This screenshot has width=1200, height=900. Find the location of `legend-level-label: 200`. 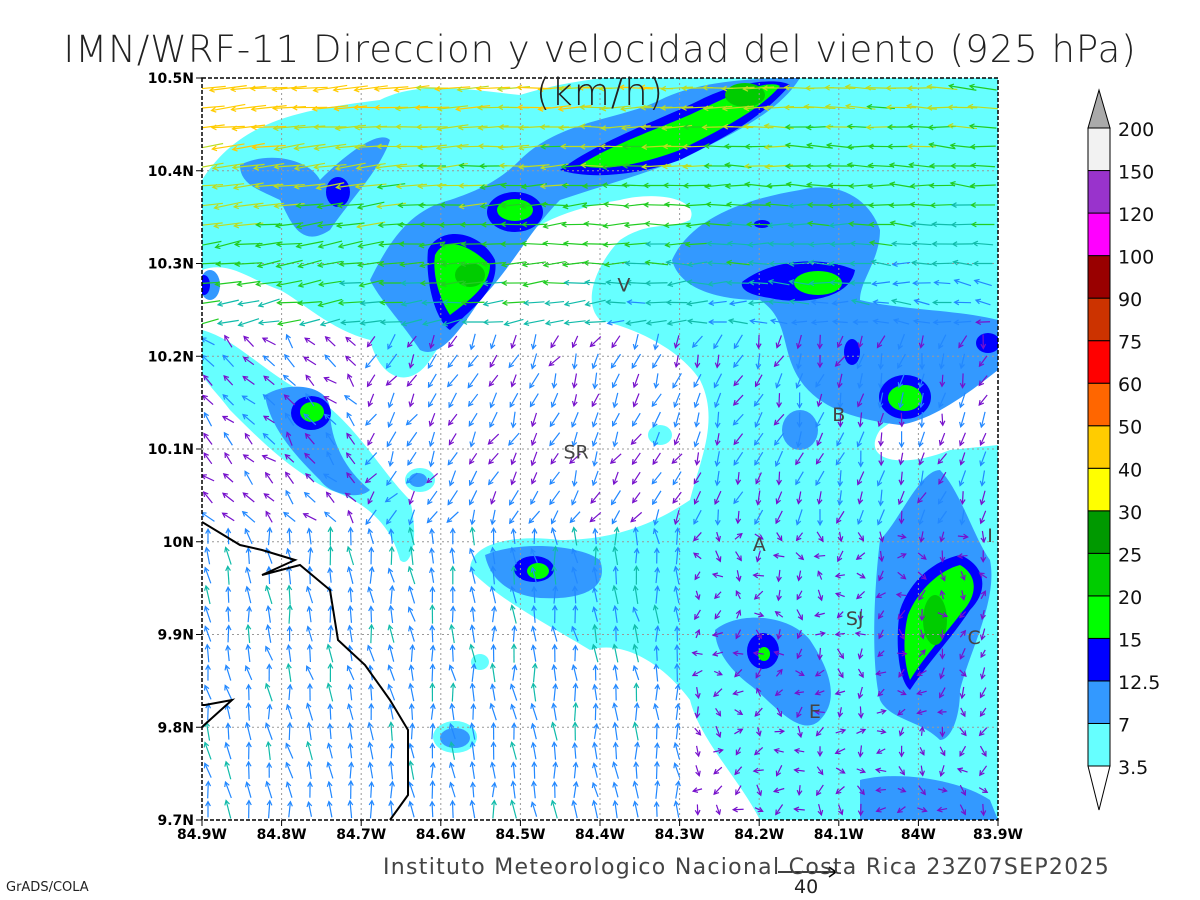

legend-level-label: 200 is located at coordinates (1136, 130).